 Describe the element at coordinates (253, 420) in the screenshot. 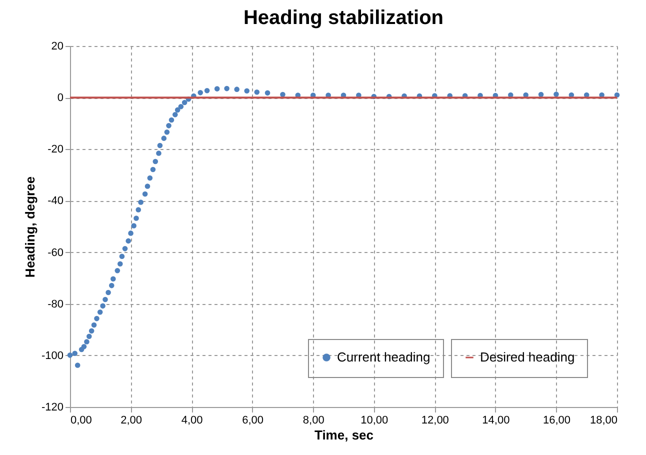

I see `x-tick-label: 6,00` at that location.